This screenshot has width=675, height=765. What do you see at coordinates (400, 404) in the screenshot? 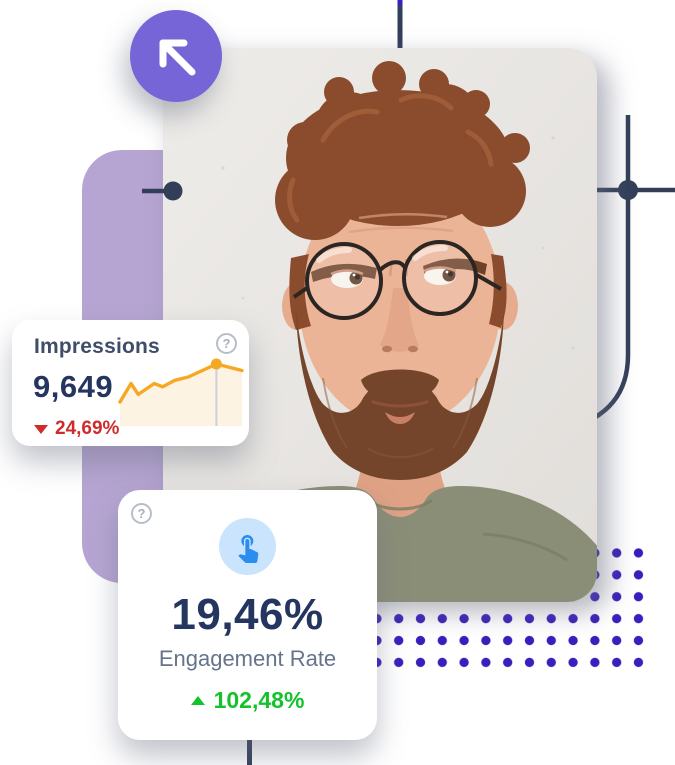
I see `mouth` at bounding box center [400, 404].